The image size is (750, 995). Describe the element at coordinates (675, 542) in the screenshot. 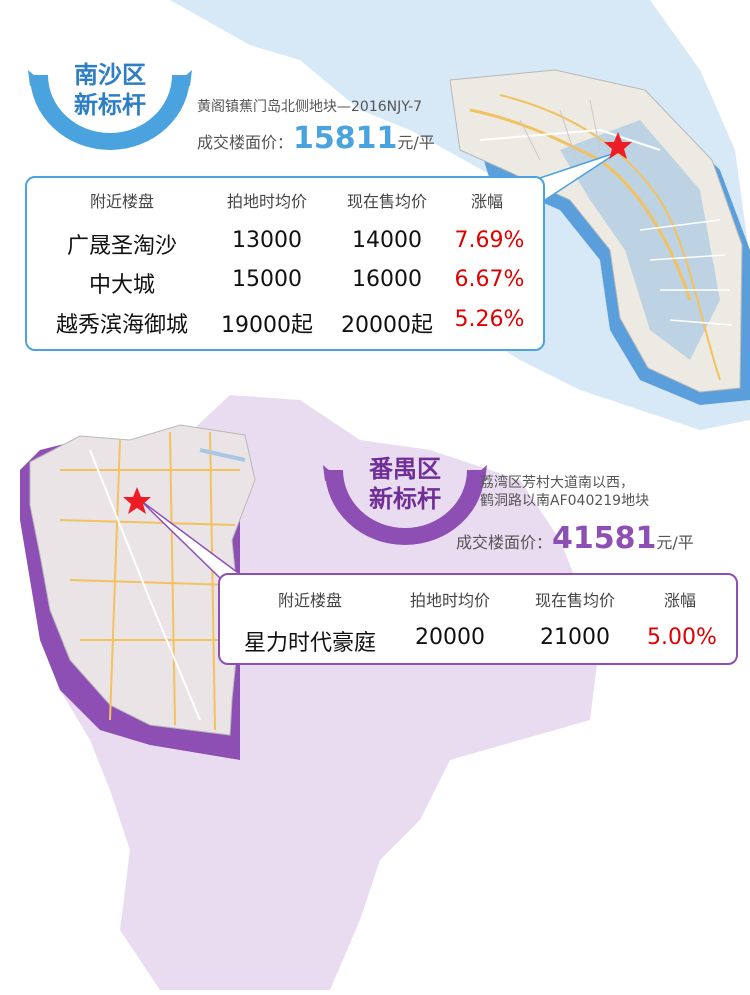

I see `panyu-price-unit: 元/平` at that location.